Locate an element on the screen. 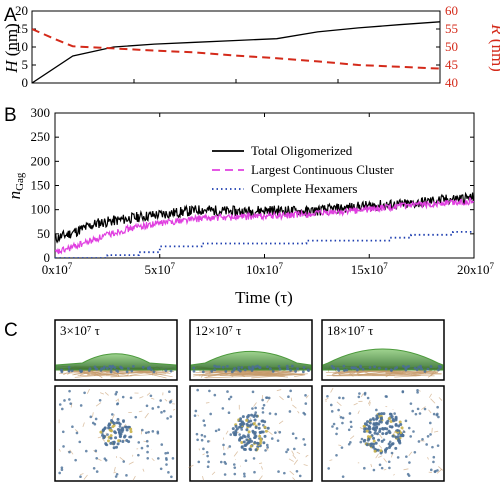 Image resolution: width=500 pixels, height=491 pixels. panel-b-y-tick-label: 0 is located at coordinates (47, 257).